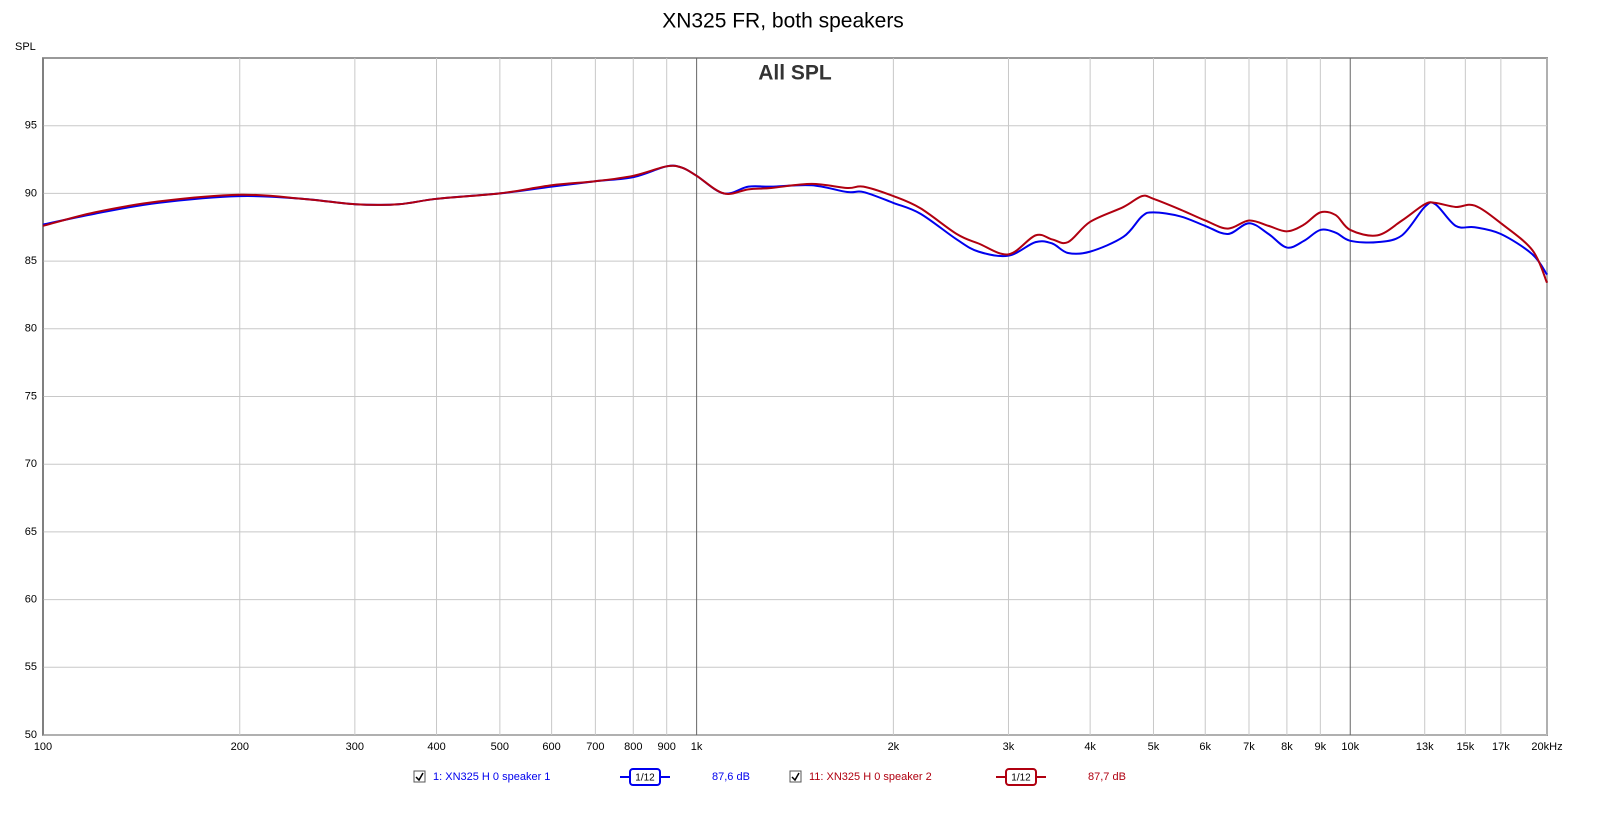 The width and height of the screenshot is (1617, 816). What do you see at coordinates (1205, 747) in the screenshot?
I see `x-tick-label: 6k` at bounding box center [1205, 747].